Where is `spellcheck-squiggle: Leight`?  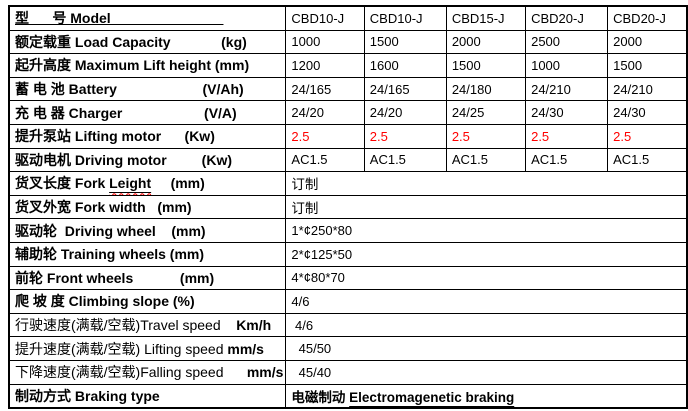
spellcheck-squiggle: Leight is located at coordinates (130, 183).